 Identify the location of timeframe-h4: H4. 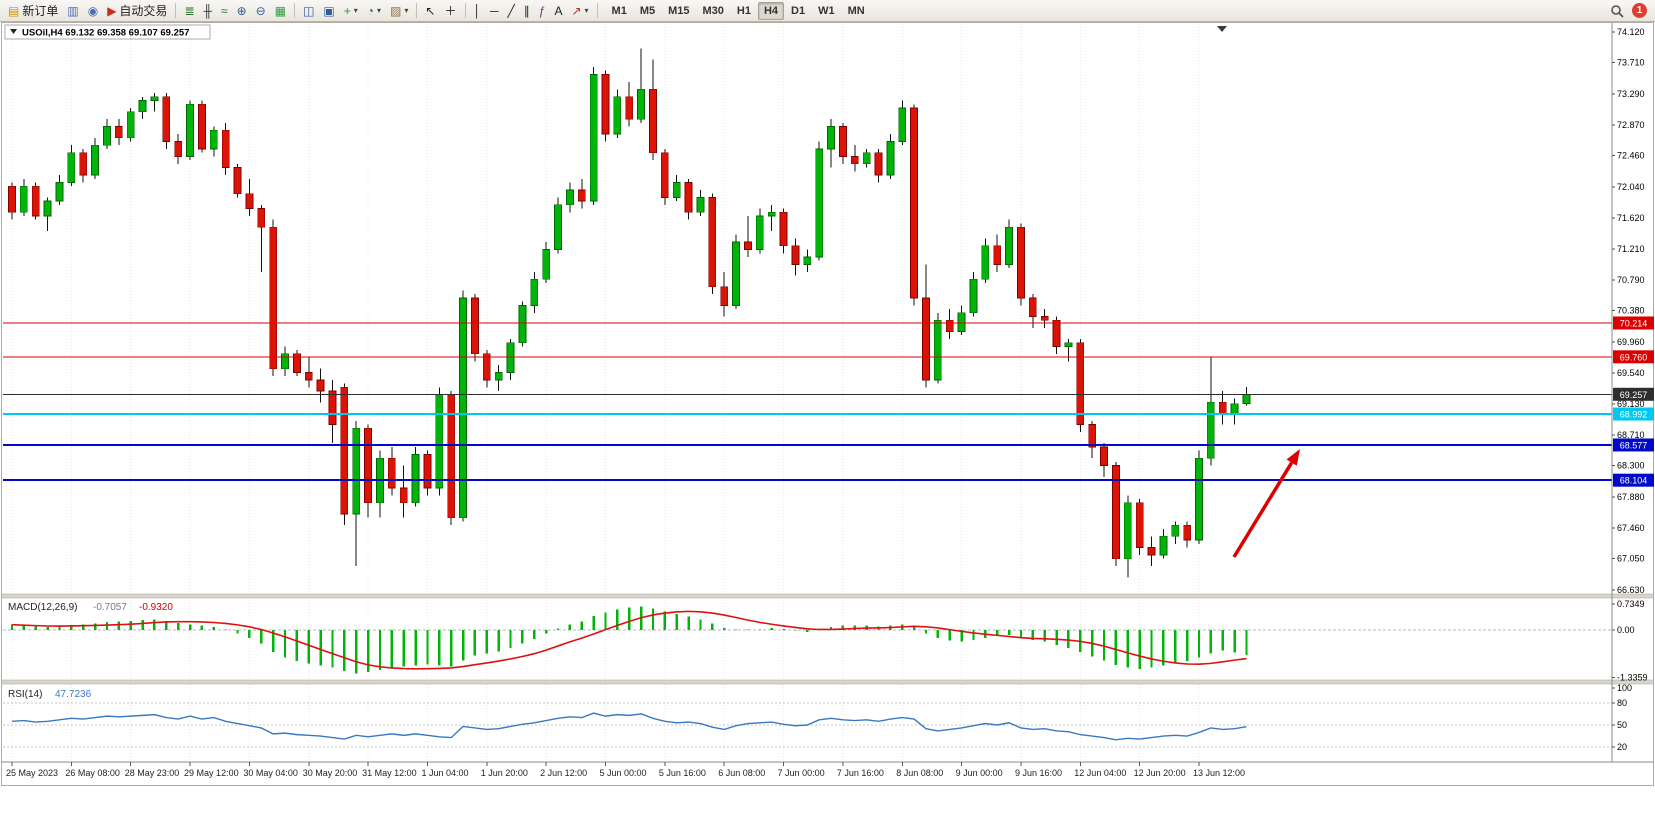
(771, 10).